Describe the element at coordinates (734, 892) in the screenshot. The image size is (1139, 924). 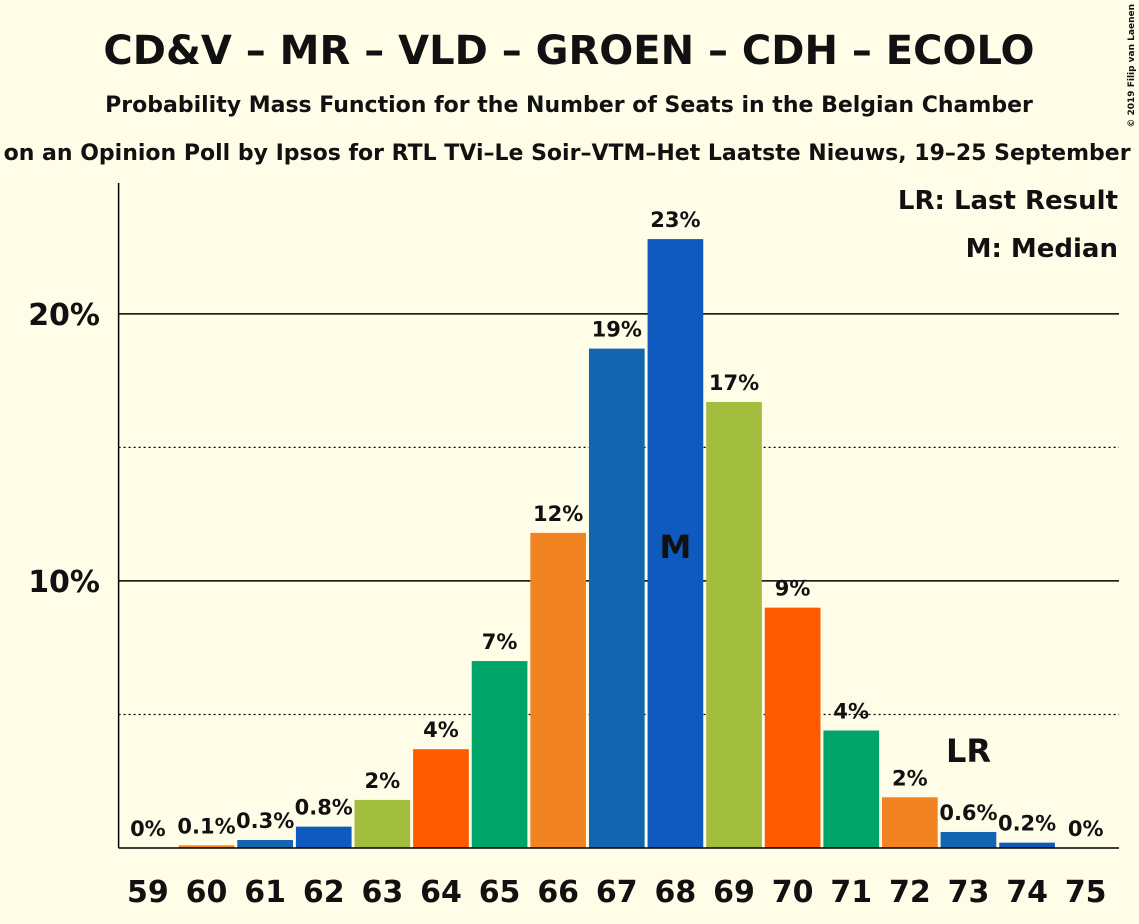
I see `x-tick-label: 69` at that location.